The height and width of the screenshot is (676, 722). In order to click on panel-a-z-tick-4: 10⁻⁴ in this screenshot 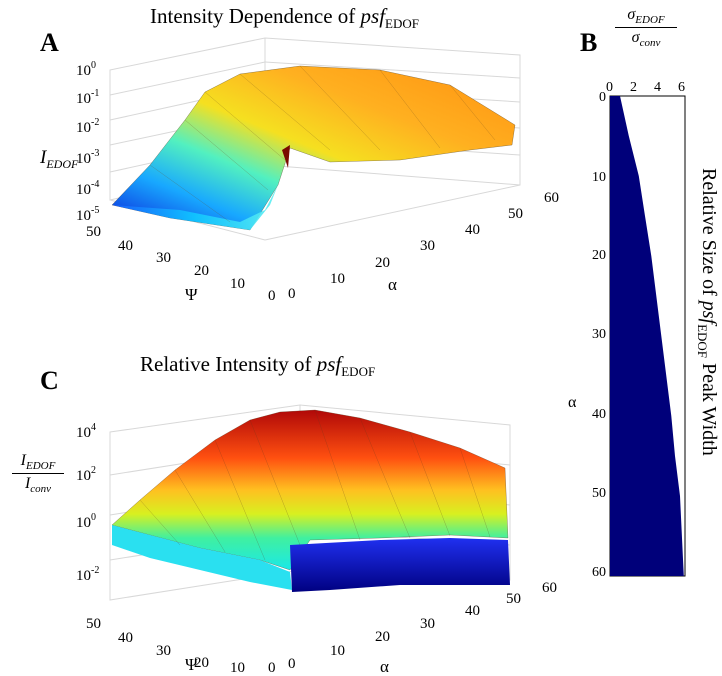, I will do `click(87, 188)`.